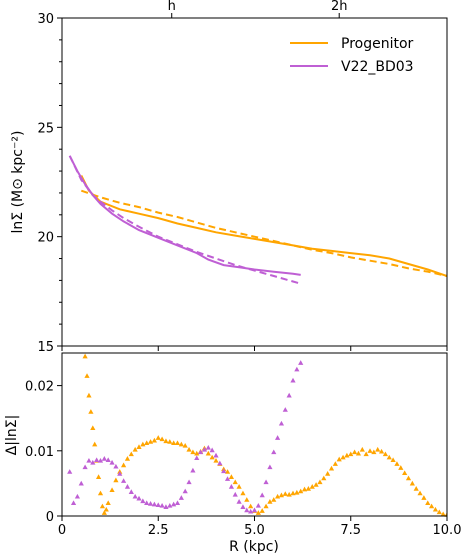 The height and width of the screenshot is (557, 463). What do you see at coordinates (172, 7) in the screenshot?
I see `top-axis-tick-label: h` at bounding box center [172, 7].